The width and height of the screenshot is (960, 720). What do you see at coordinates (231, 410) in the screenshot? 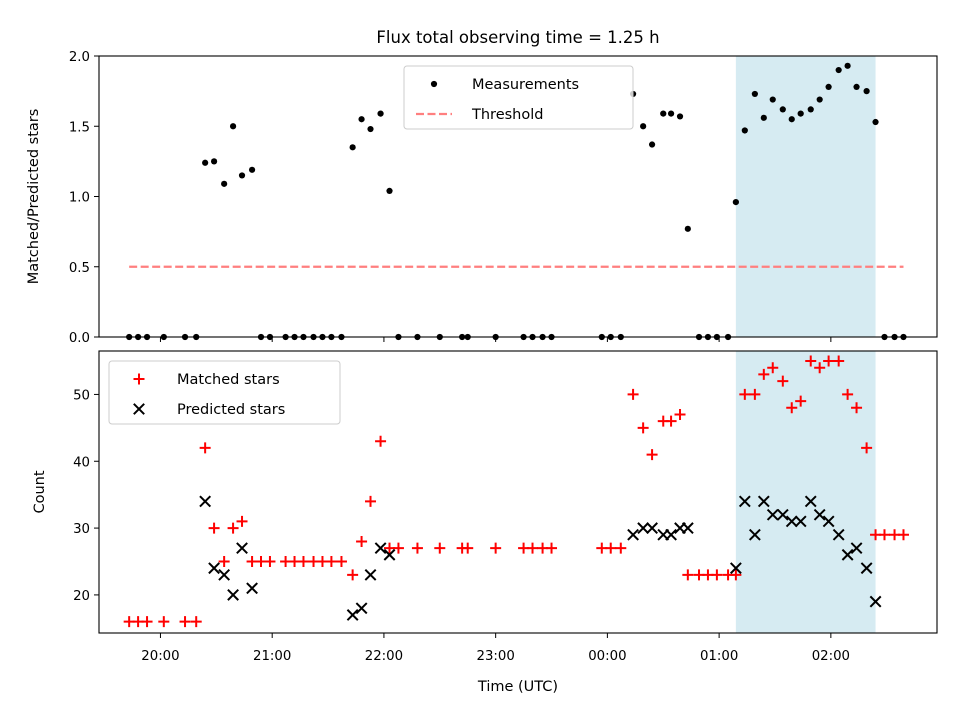
I see `legend-label: Predicted stars` at bounding box center [231, 410].